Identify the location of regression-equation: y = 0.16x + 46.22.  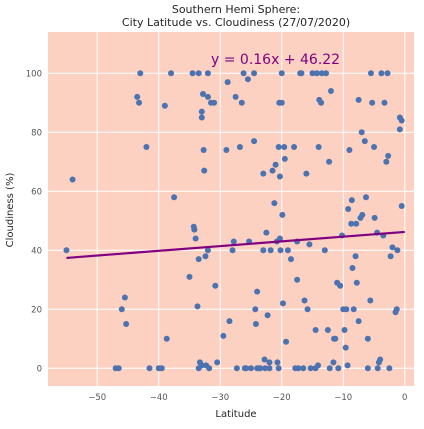
(275, 60).